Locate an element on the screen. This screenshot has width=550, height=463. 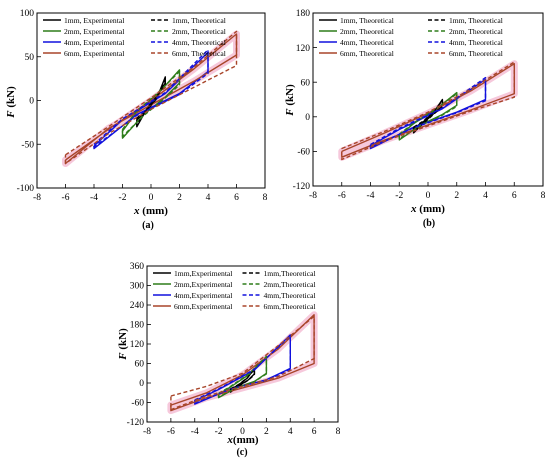
y-tick-label: 50 is located at coordinates (30, 58).